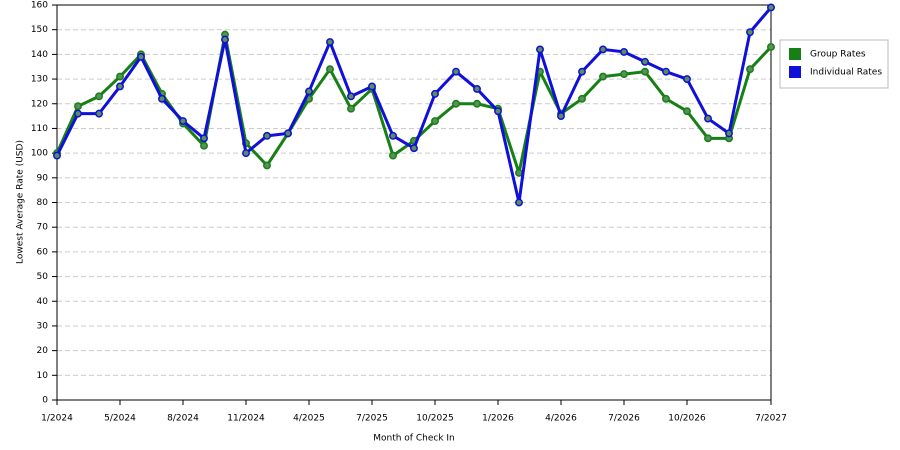 Image resolution: width=900 pixels, height=450 pixels. What do you see at coordinates (21, 202) in the screenshot?
I see `y-axis-label: Lowest Average Rate (USD)` at bounding box center [21, 202].